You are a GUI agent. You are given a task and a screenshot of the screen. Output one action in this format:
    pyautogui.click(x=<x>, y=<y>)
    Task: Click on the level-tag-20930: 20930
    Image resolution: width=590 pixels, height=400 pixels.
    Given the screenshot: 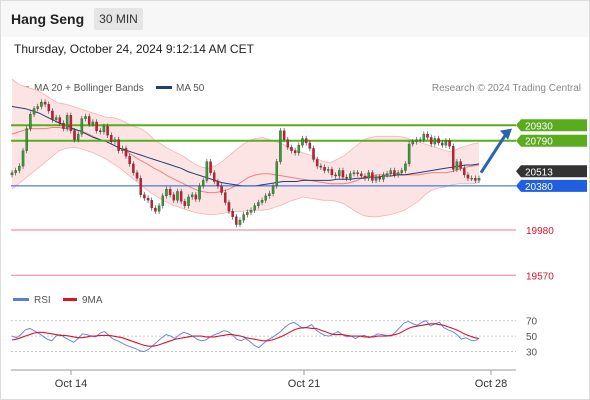 What is the action you would take?
    pyautogui.click(x=551, y=125)
    